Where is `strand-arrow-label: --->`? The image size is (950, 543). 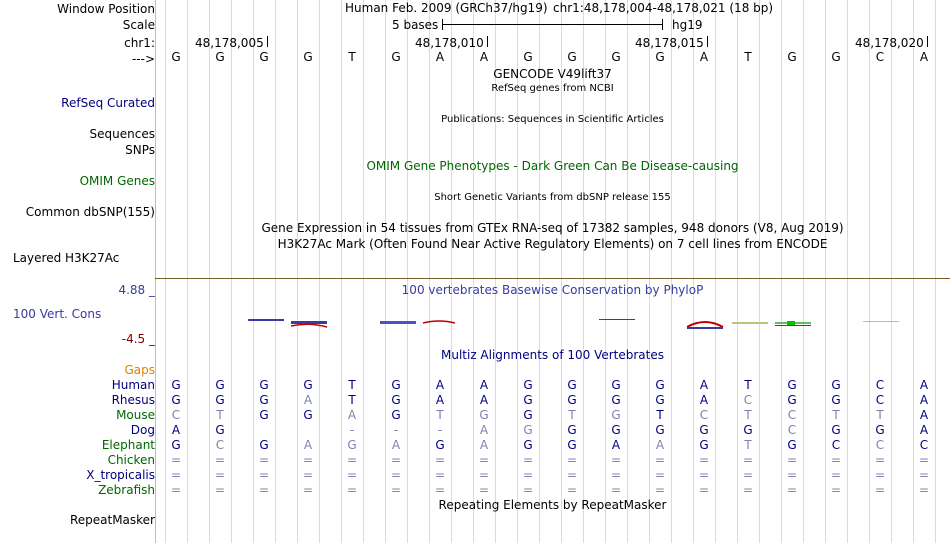 strand-arrow-label: ---> is located at coordinates (143, 59).